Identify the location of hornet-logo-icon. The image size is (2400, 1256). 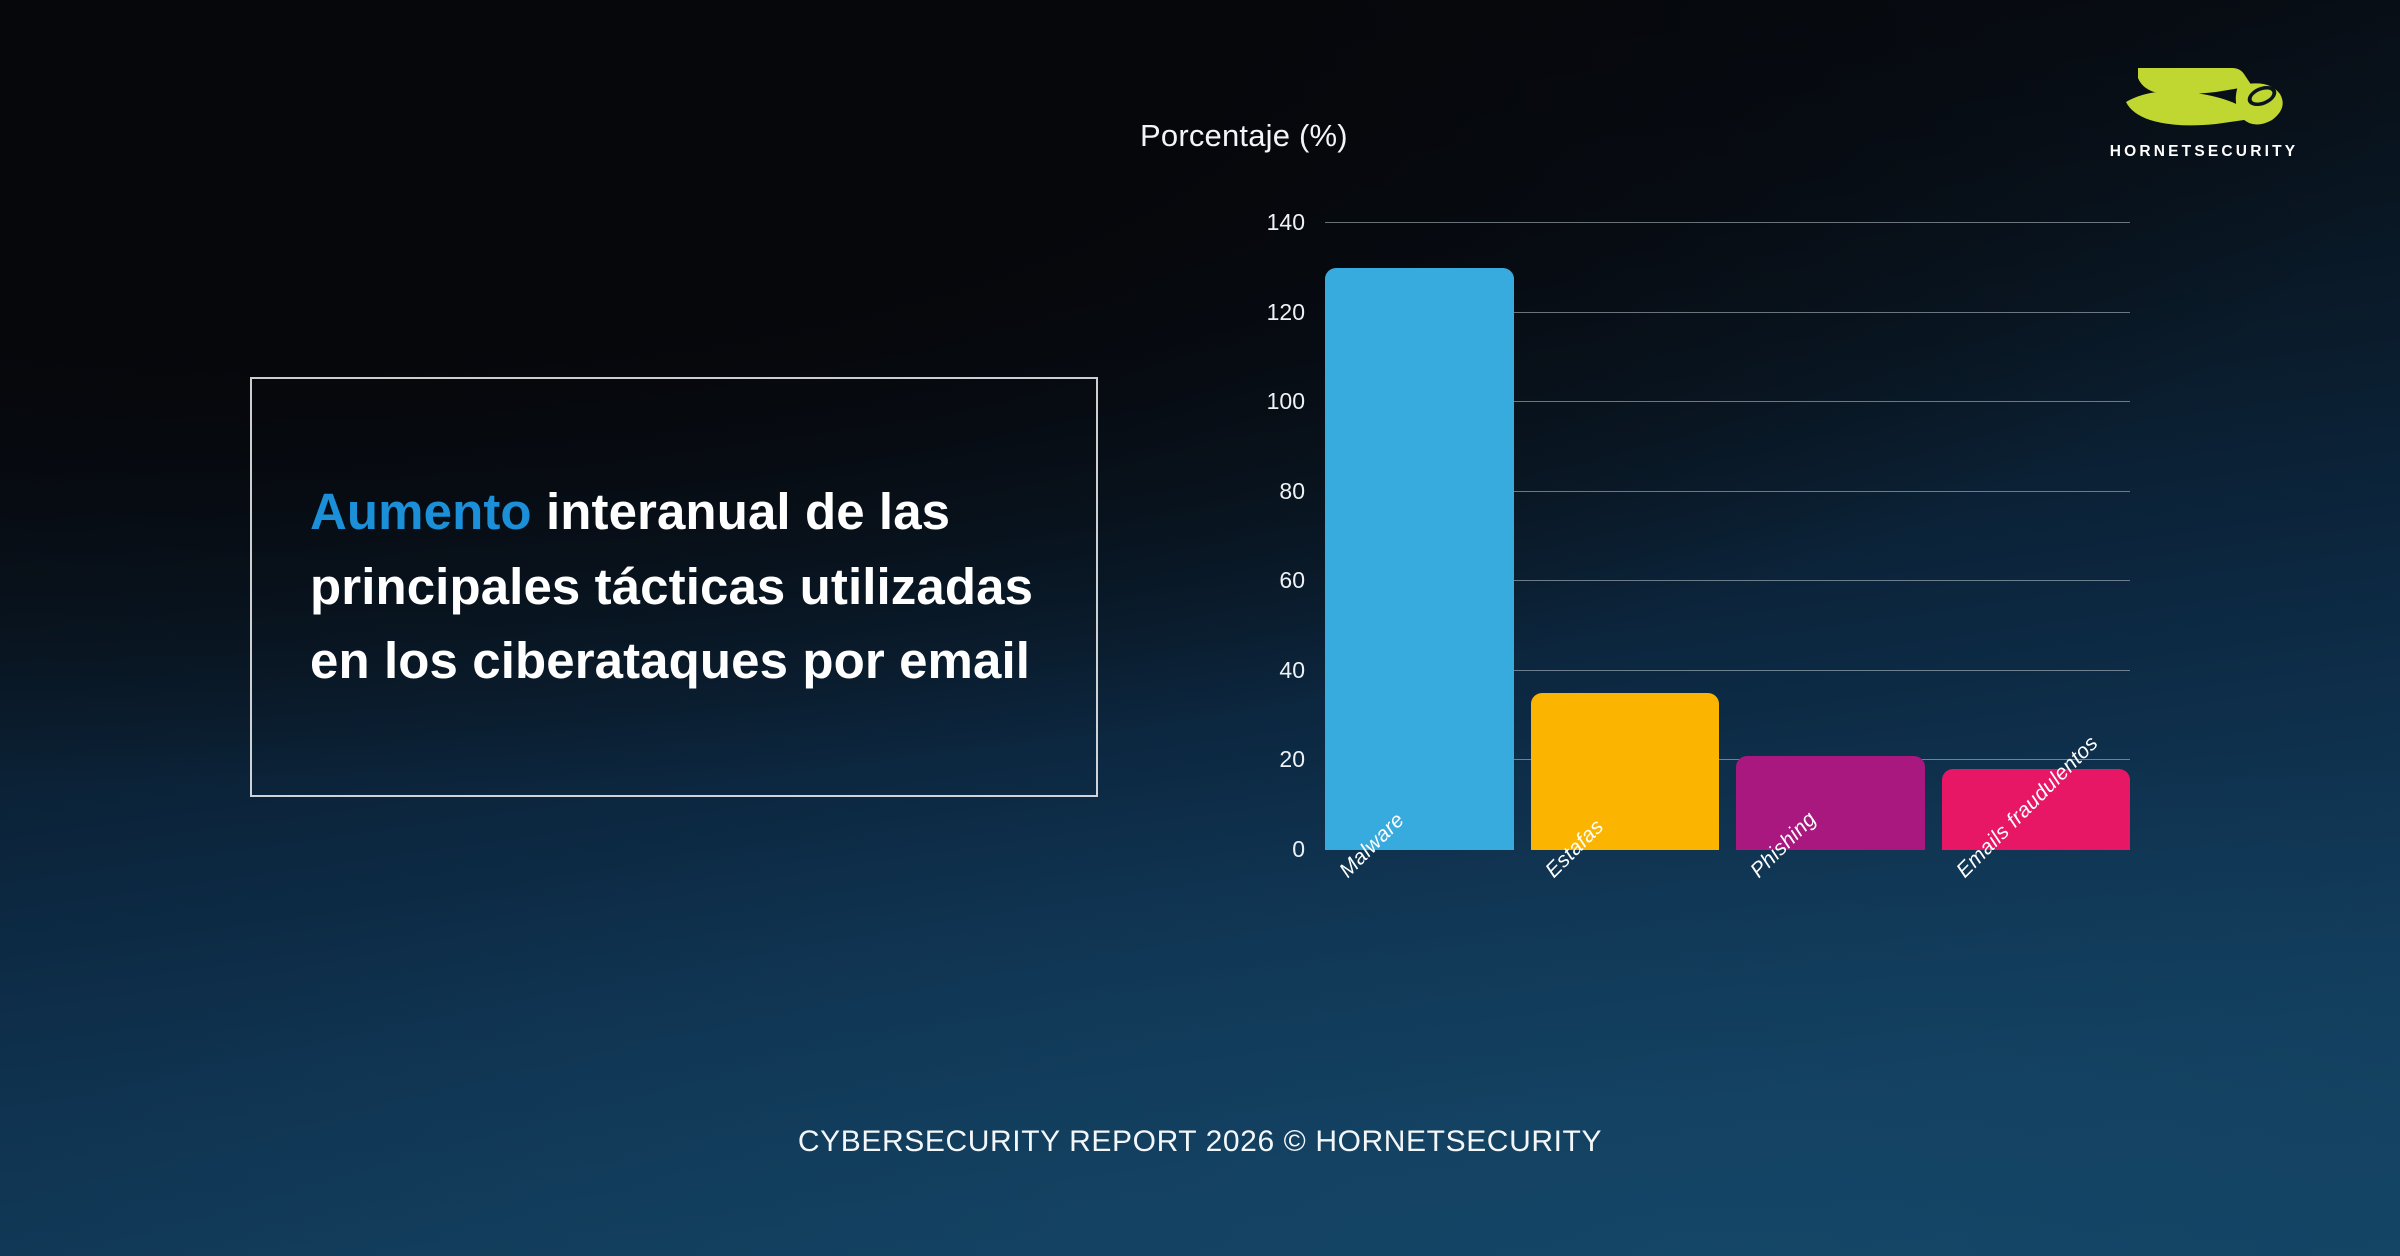
(2204, 97).